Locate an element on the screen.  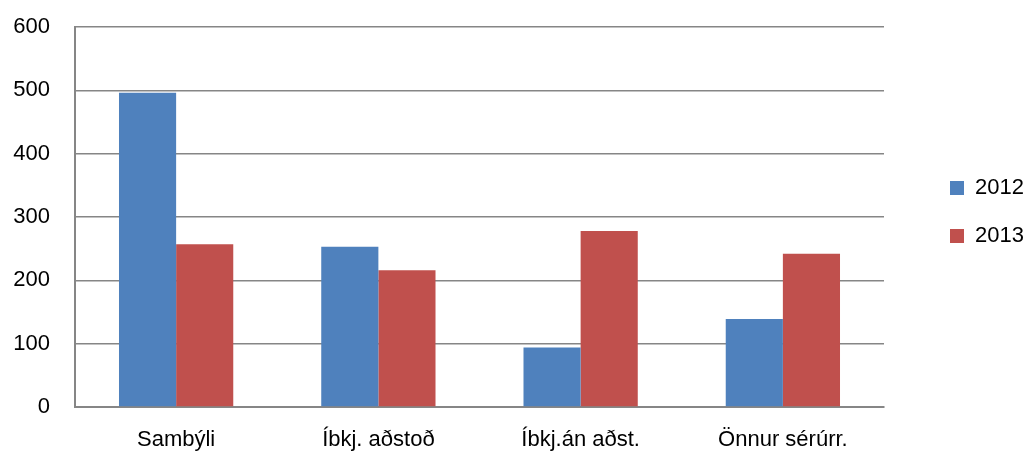
x-tick-label: Íbkj. aðstoð is located at coordinates (378, 439).